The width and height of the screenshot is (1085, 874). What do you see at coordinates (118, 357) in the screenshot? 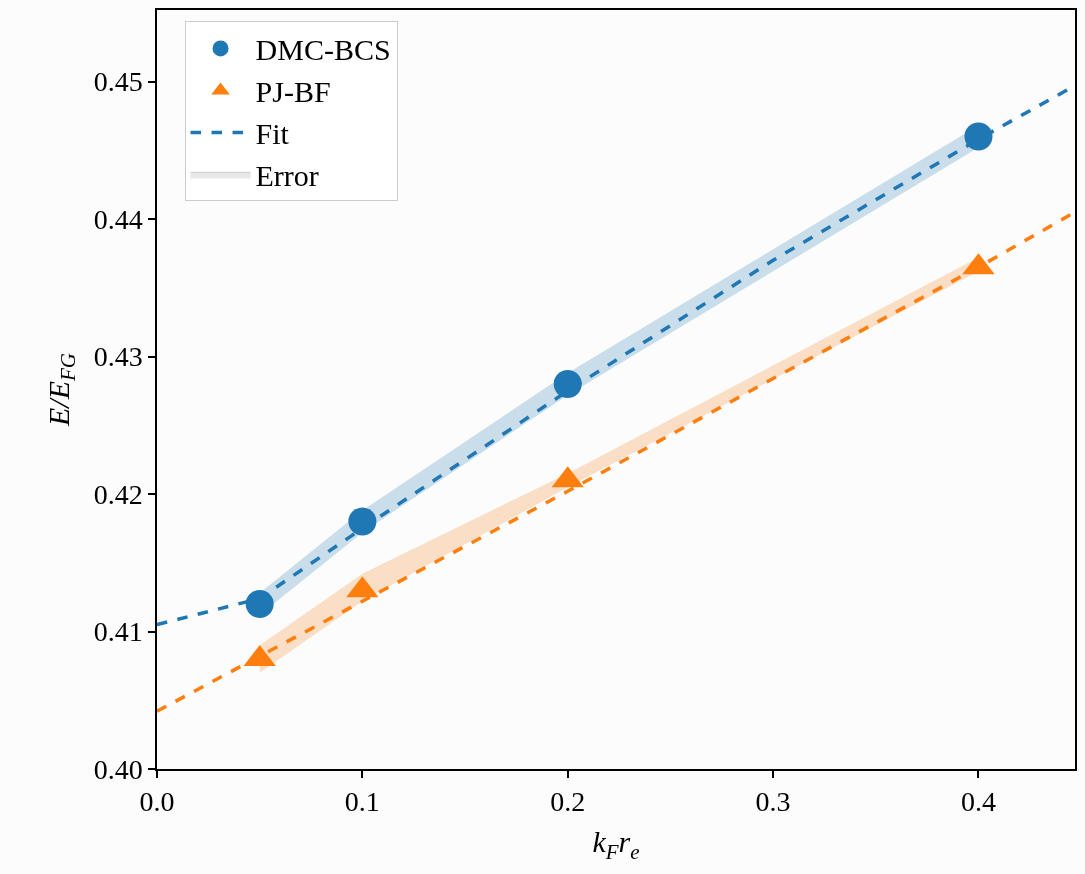
I see `y-tick-label: 0.43` at bounding box center [118, 357].